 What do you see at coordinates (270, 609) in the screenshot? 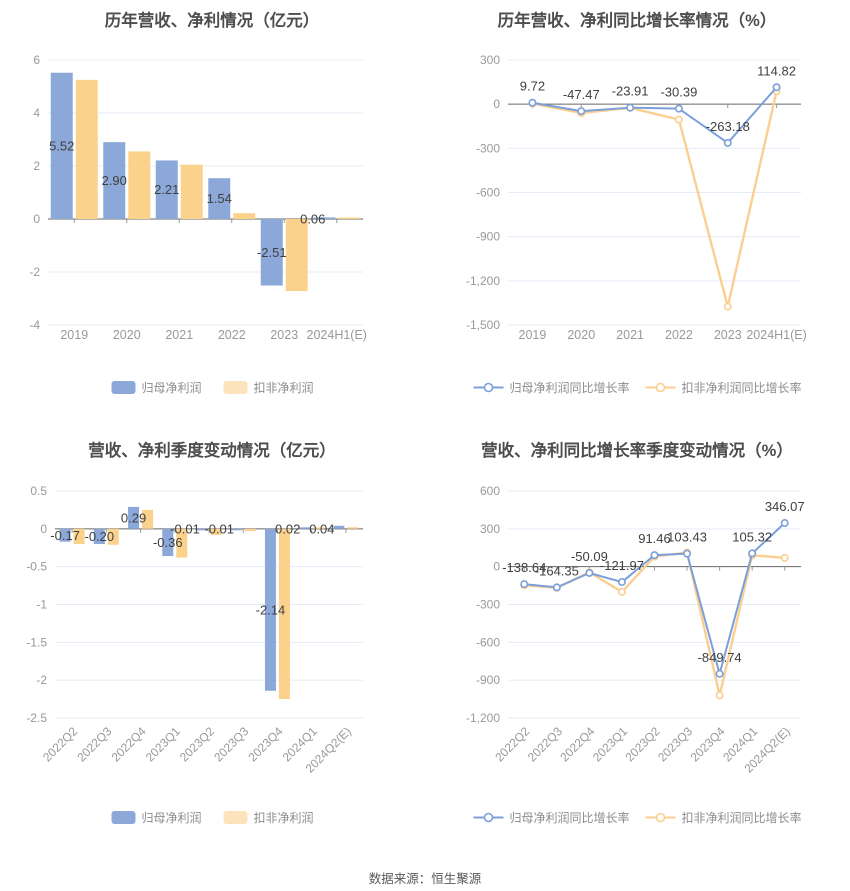
I see `bar-guimu-2023Q4` at bounding box center [270, 609].